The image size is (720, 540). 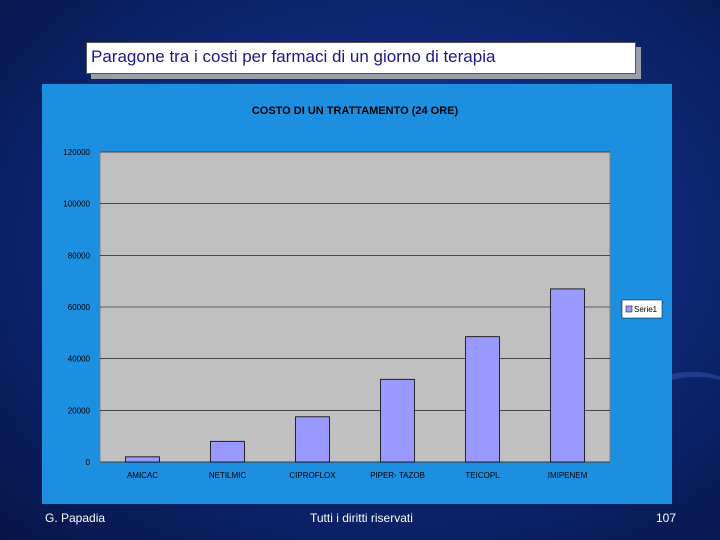 What do you see at coordinates (76, 204) in the screenshot?
I see `y-tick-label: 100000` at bounding box center [76, 204].